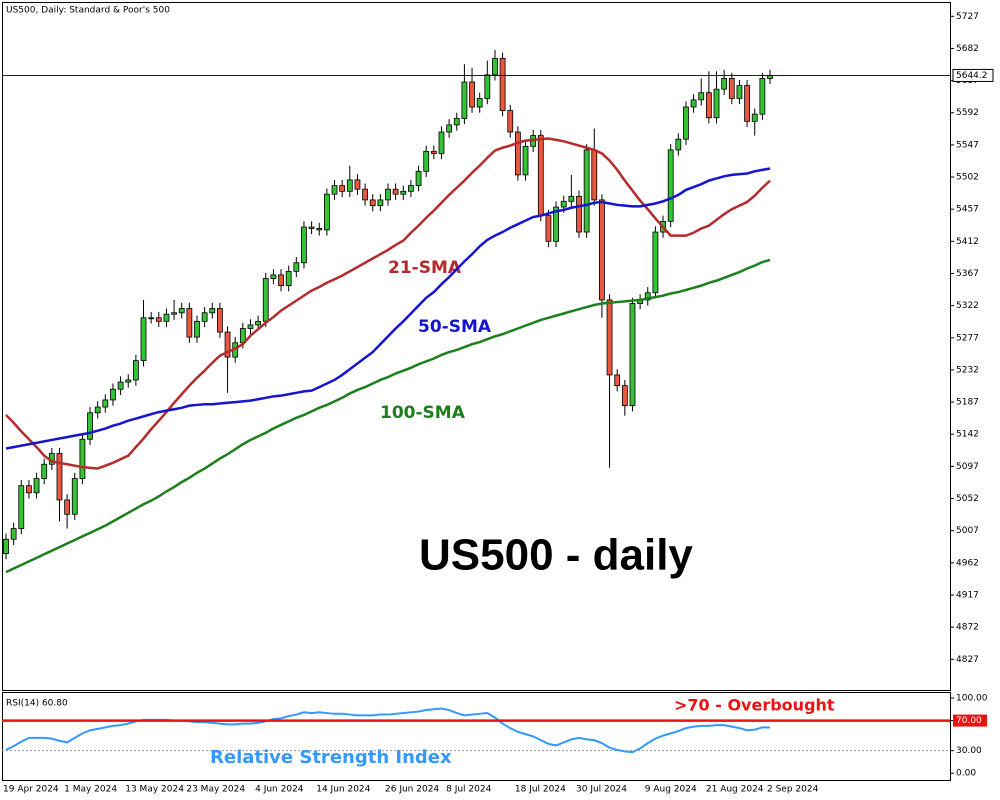 This screenshot has width=1000, height=800. What do you see at coordinates (793, 790) in the screenshot?
I see `x-tick-label: 2 Sep 2024` at bounding box center [793, 790].